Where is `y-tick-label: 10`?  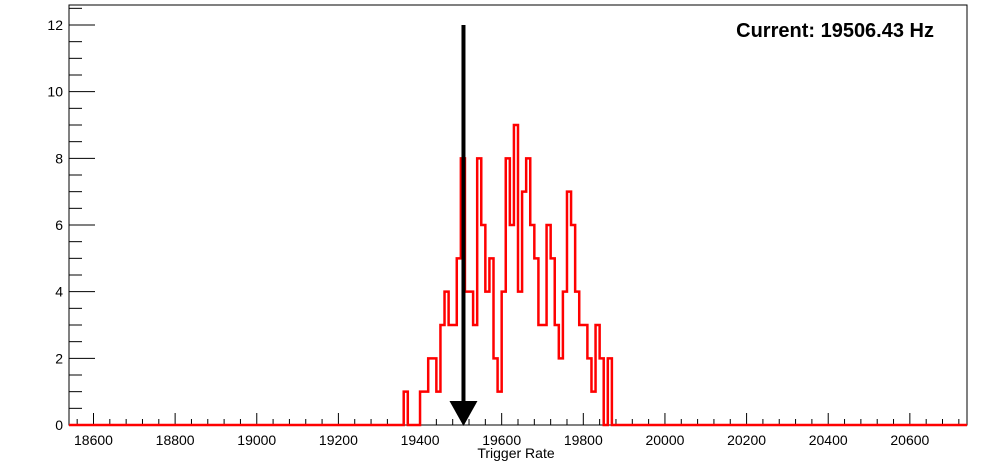 y-tick-label: 10 is located at coordinates (55, 92).